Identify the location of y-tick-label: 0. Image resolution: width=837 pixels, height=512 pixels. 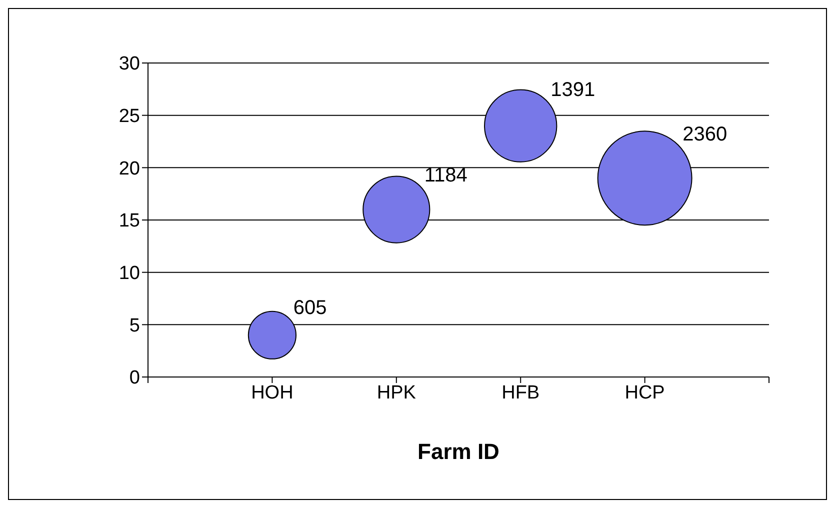
(134, 378).